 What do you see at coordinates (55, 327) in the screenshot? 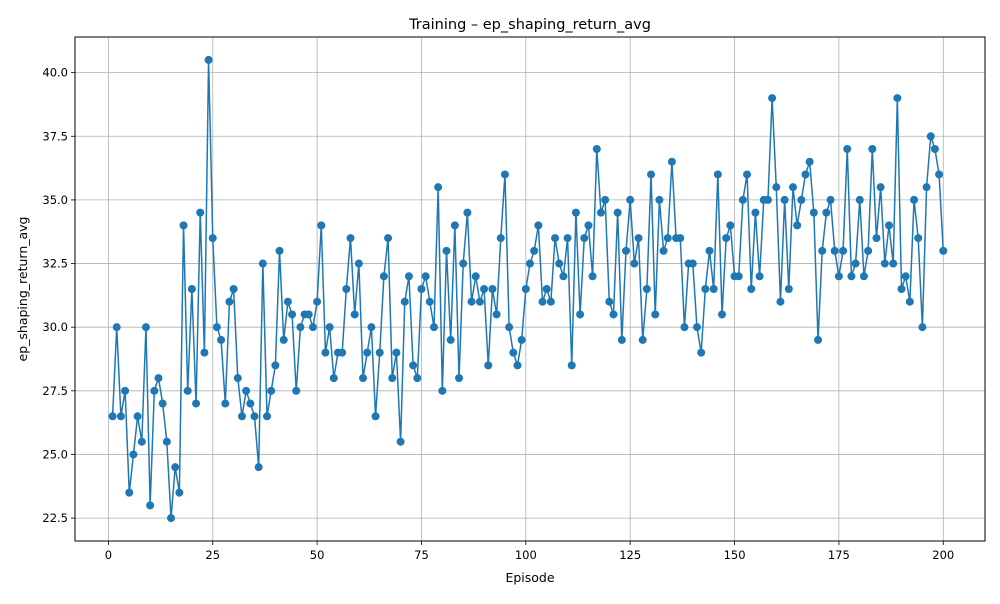
I see `y-tick-label: 30.0` at bounding box center [55, 327].